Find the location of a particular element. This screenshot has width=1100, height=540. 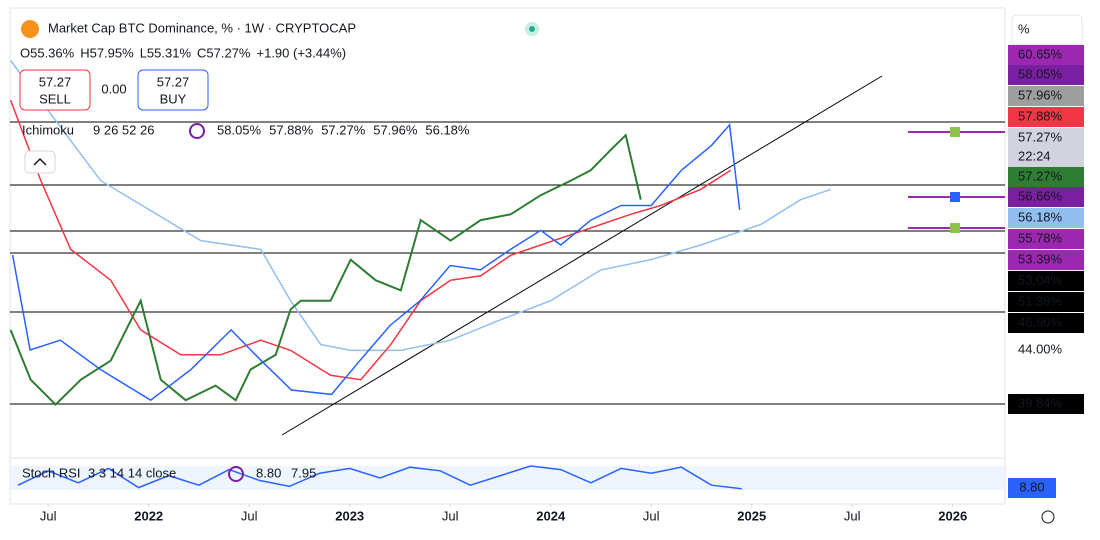

stoch-d: 7.95 is located at coordinates (303, 472).